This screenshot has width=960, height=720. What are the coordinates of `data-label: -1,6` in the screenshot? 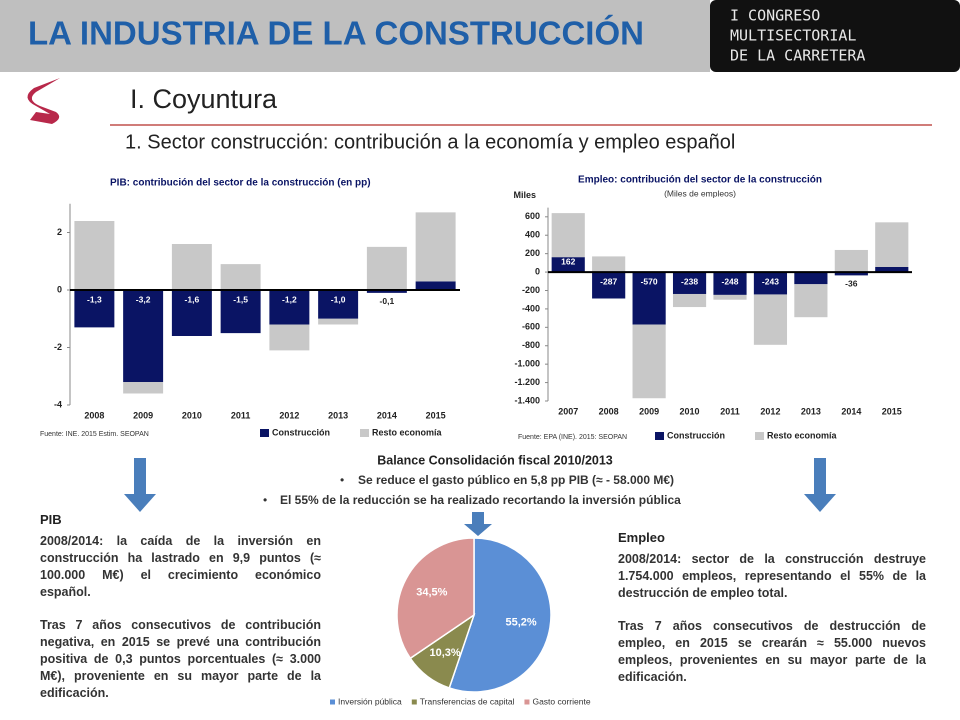 It's located at (192, 299).